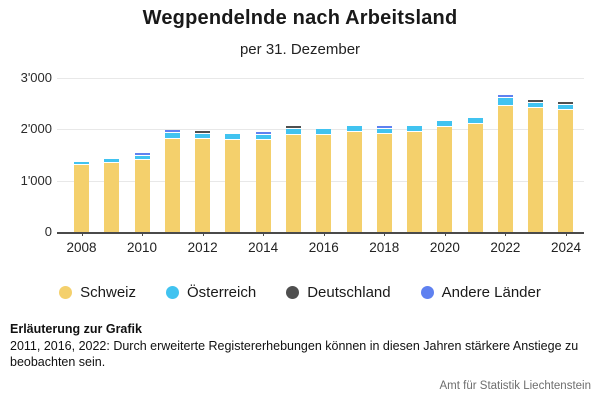 The height and width of the screenshot is (400, 600). What do you see at coordinates (566, 107) in the screenshot?
I see `segment-2024-Österreich` at bounding box center [566, 107].